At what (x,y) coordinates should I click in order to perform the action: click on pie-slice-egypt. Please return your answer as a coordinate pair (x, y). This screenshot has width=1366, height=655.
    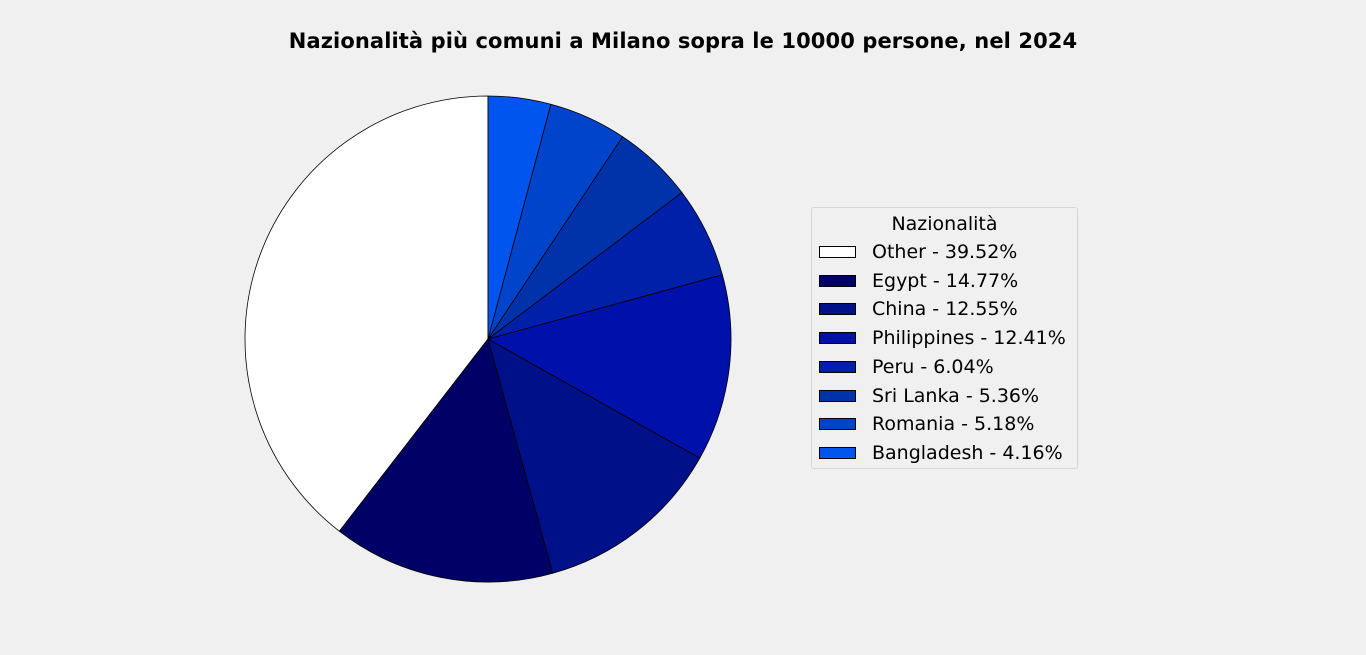
    Looking at the image, I should click on (446, 460).